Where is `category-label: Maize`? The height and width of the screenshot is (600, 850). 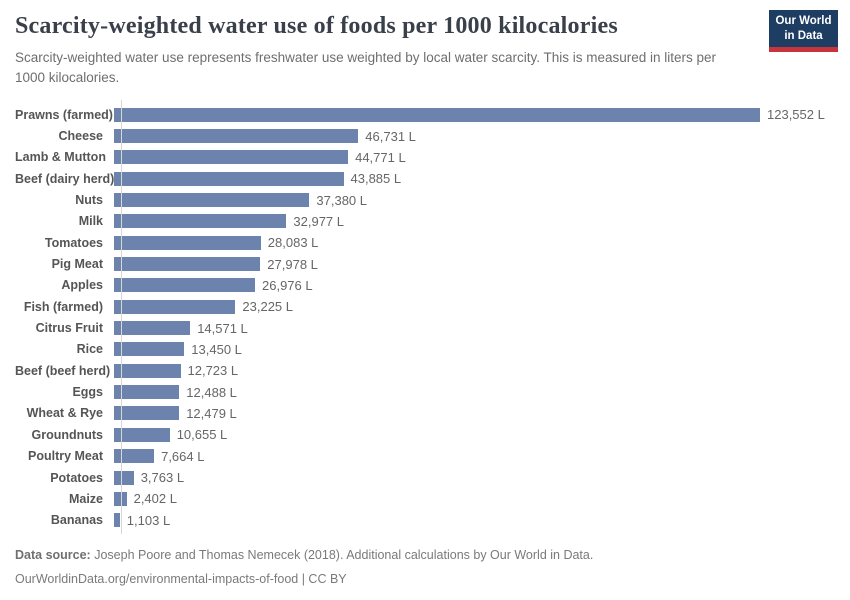 category-label: Maize is located at coordinates (85, 498).